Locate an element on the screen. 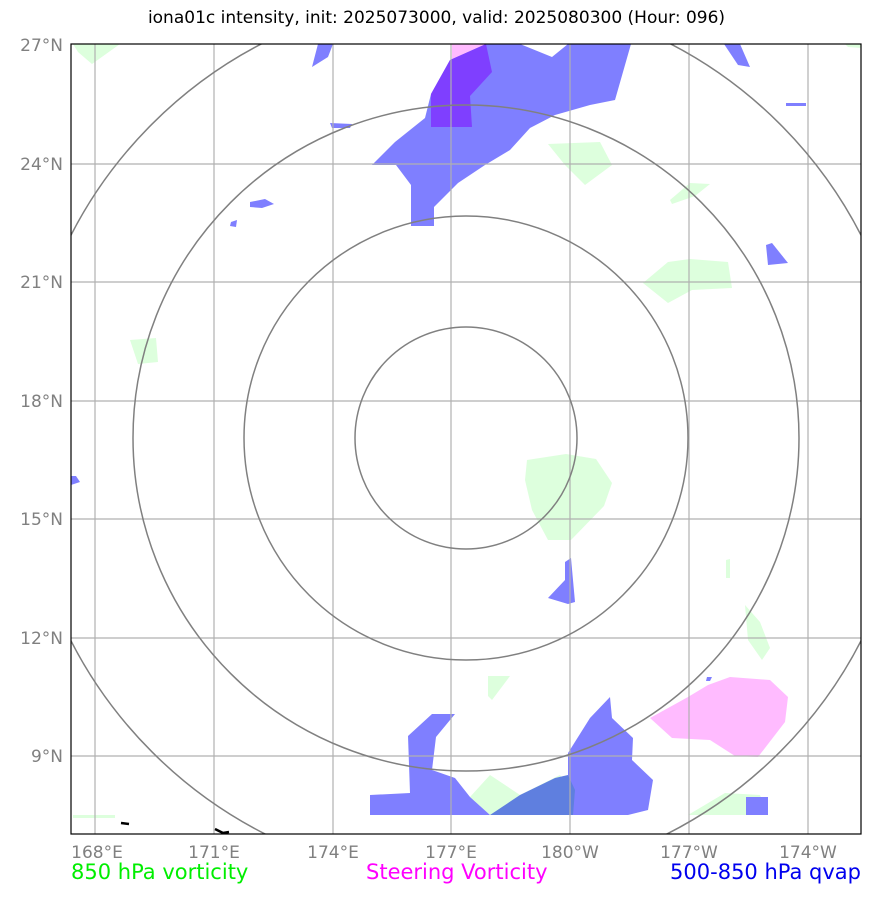  lat-tick-label: 24°N is located at coordinates (41, 165).